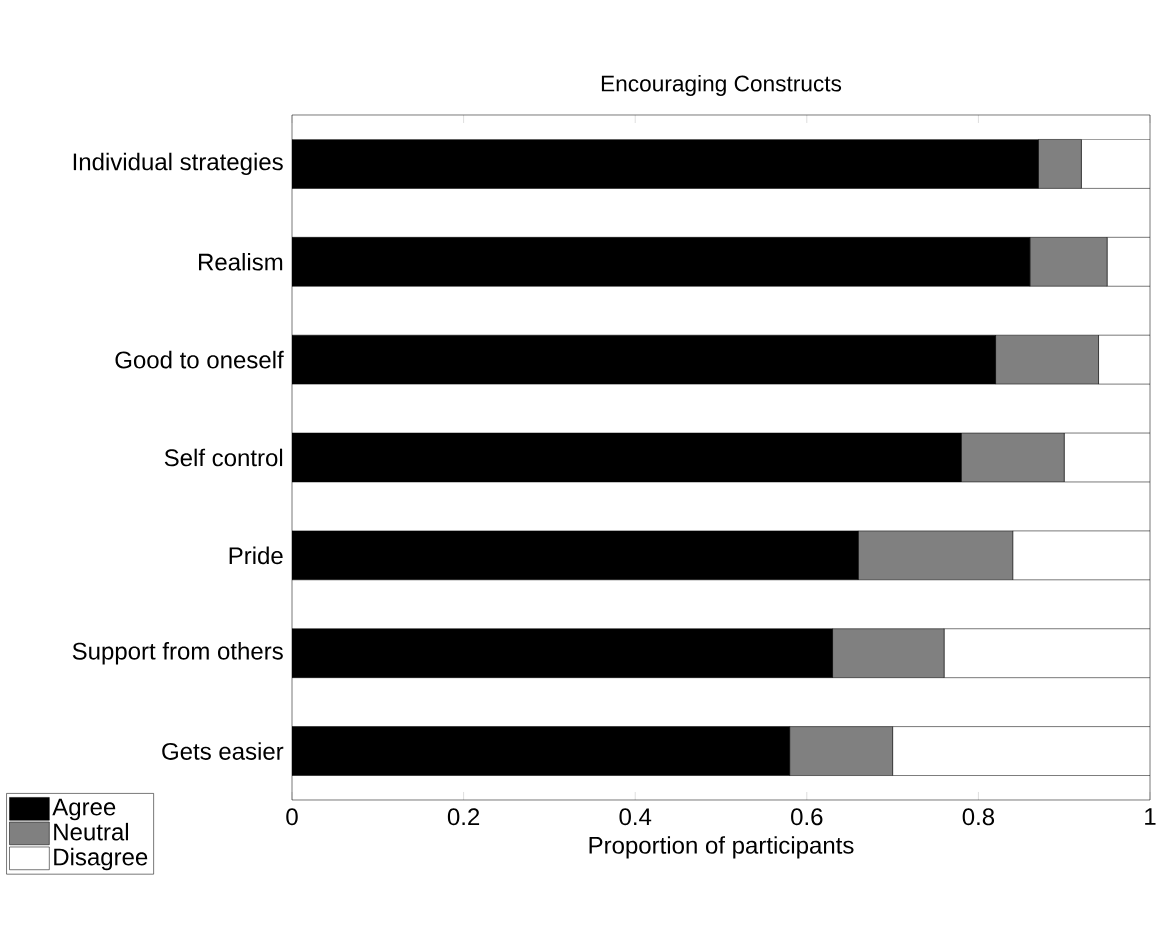 This screenshot has height=927, width=1176. What do you see at coordinates (1150, 816) in the screenshot?
I see `x-tick-label: 1` at bounding box center [1150, 816].